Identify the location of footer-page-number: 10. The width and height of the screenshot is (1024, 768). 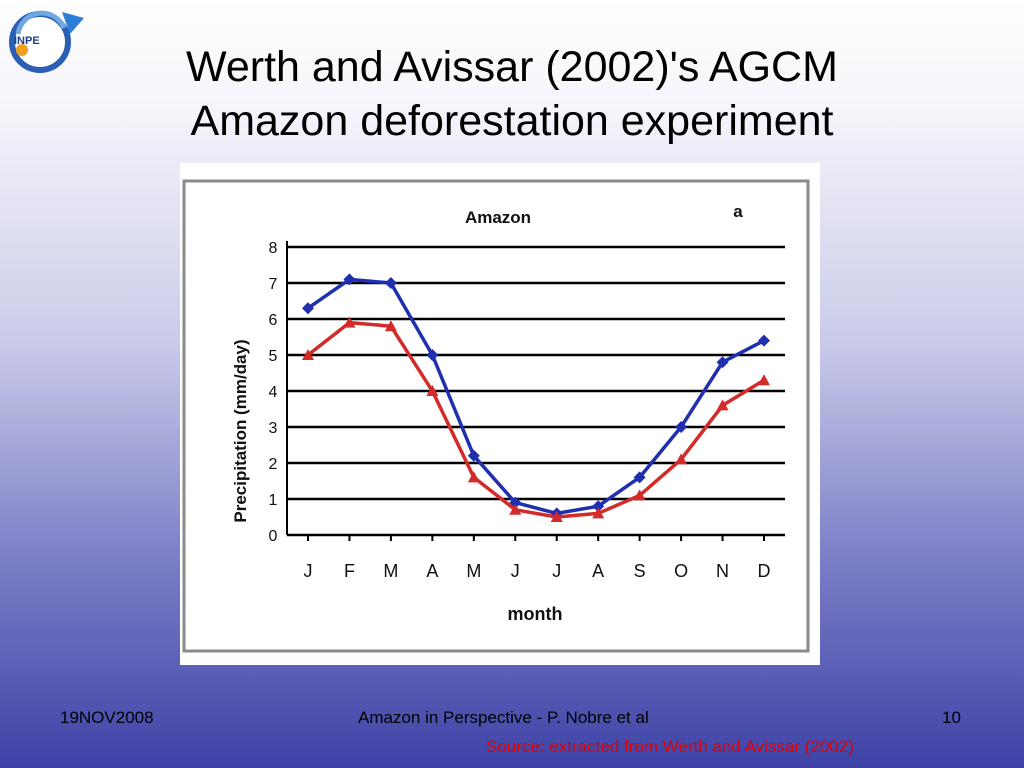
(951, 717).